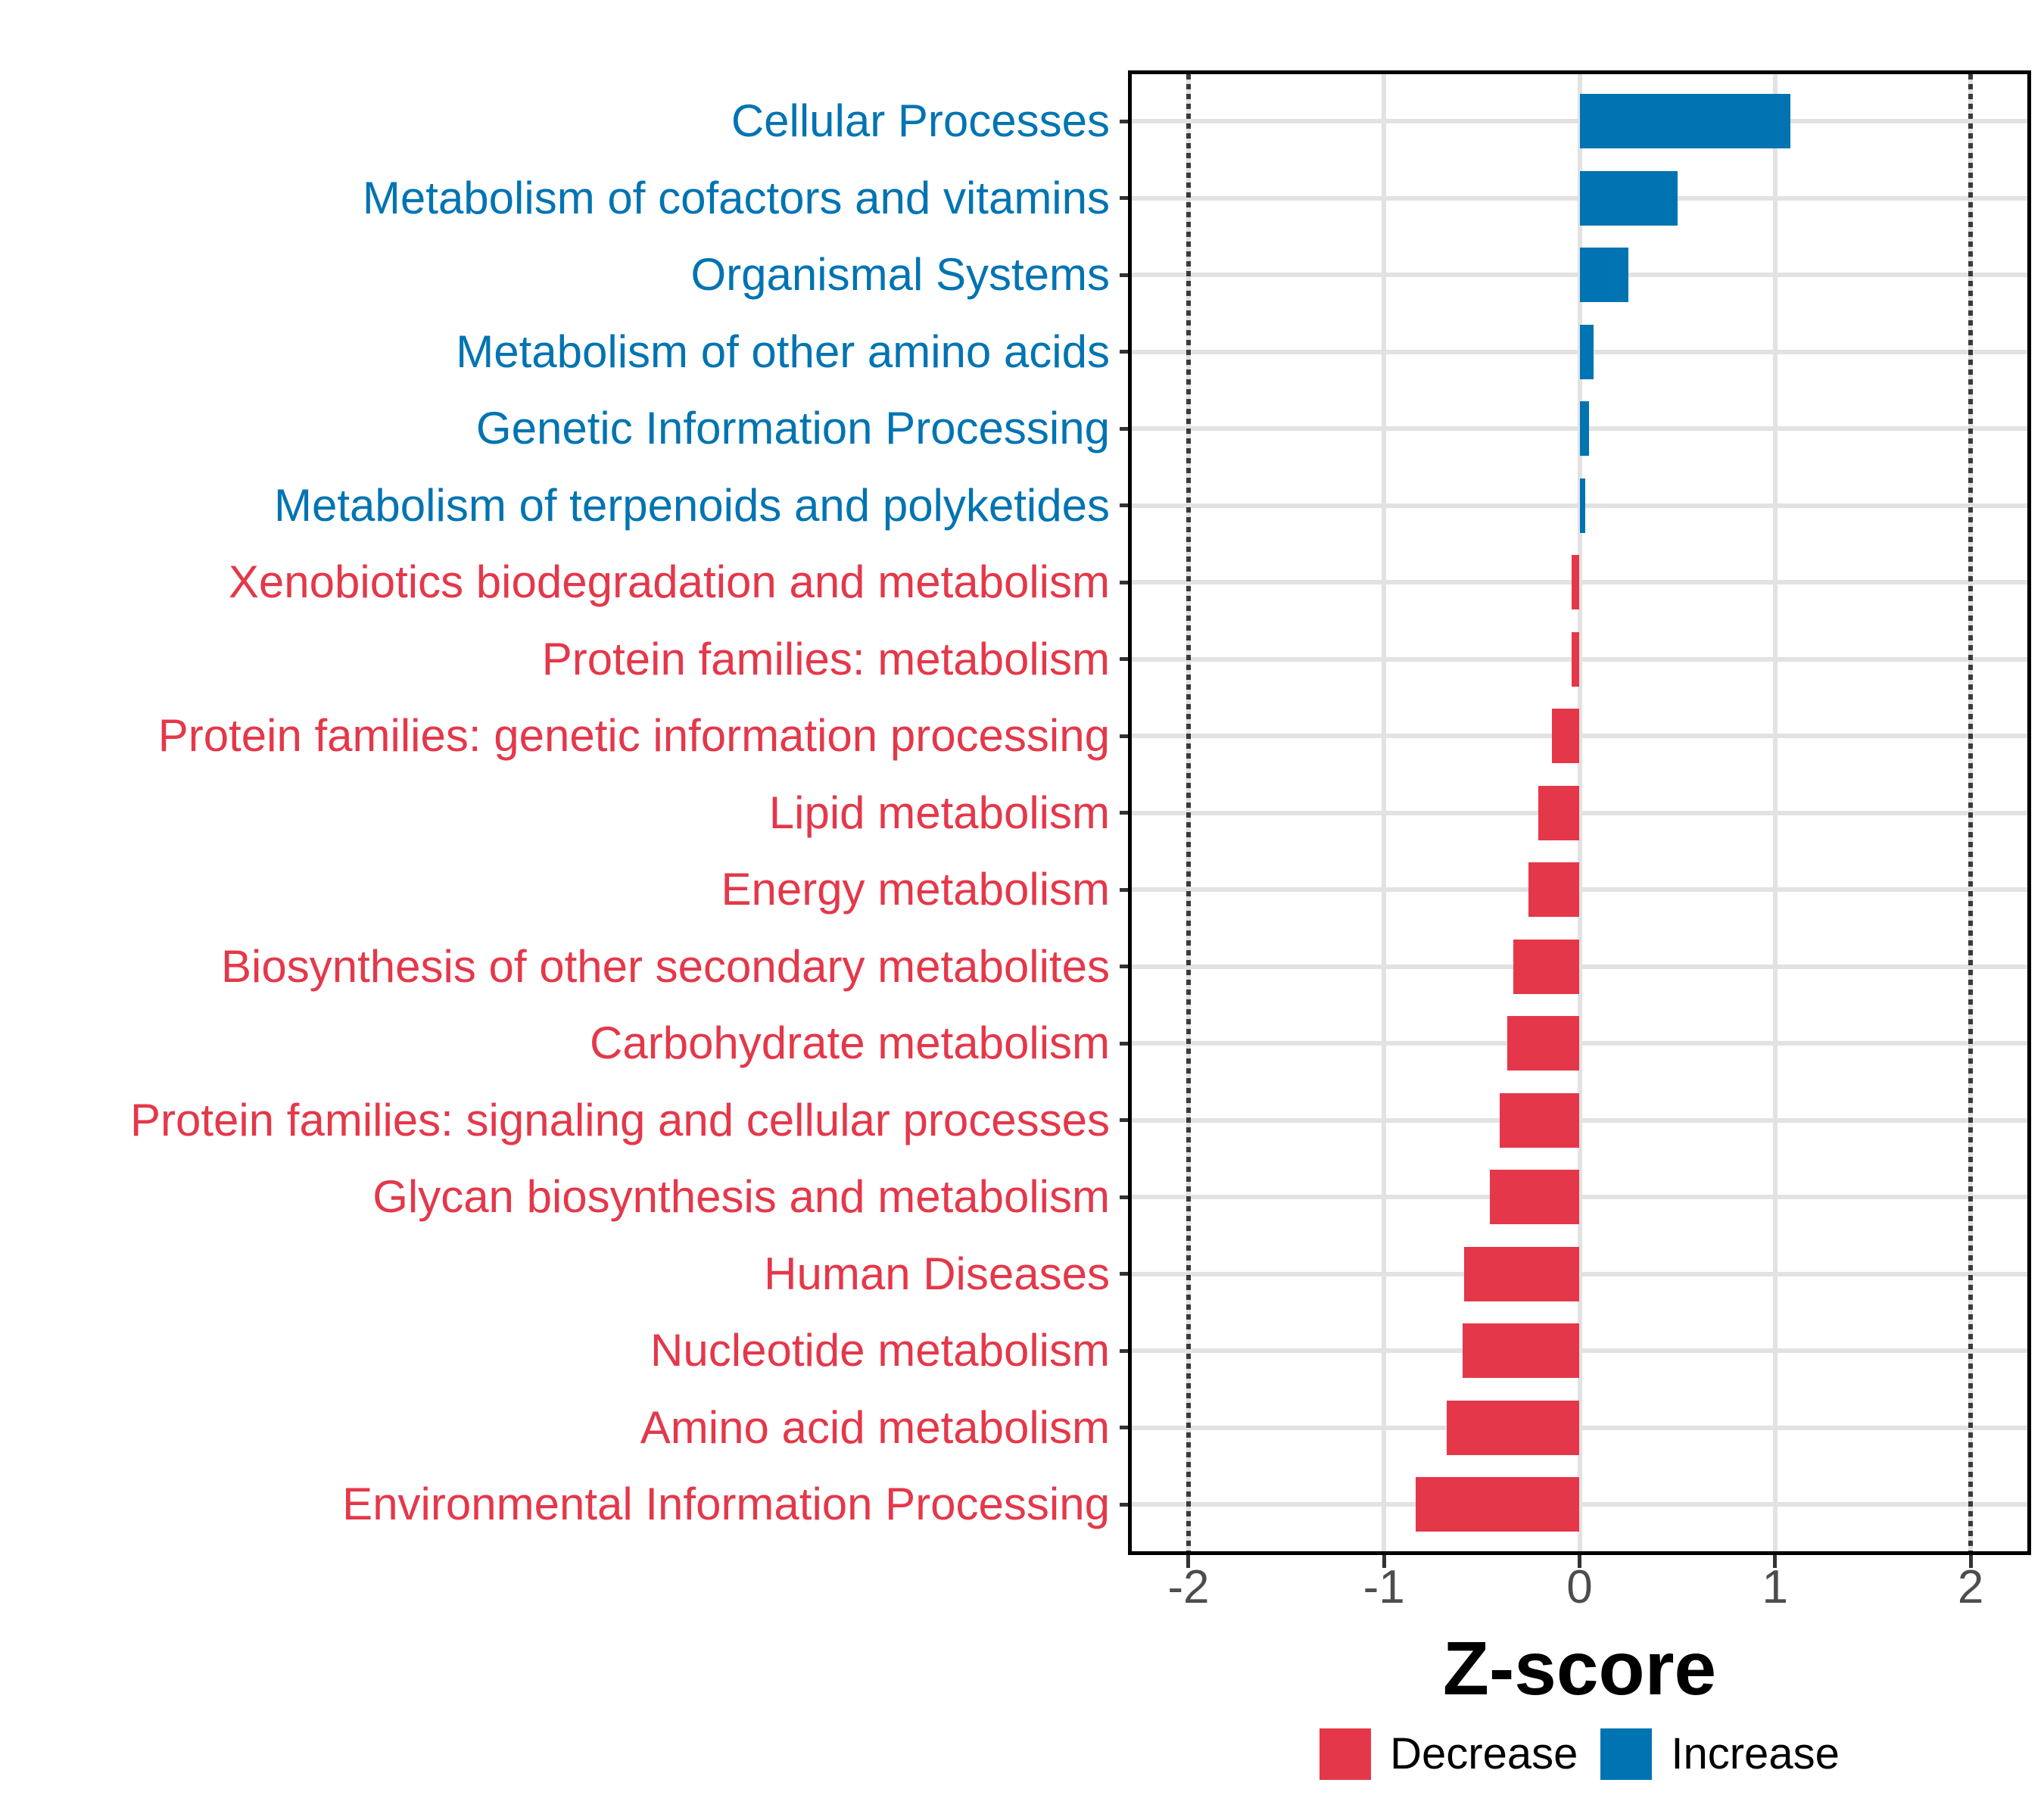 Image resolution: width=2044 pixels, height=1817 pixels. I want to click on legend-label-decrease: Decrease, so click(1484, 1753).